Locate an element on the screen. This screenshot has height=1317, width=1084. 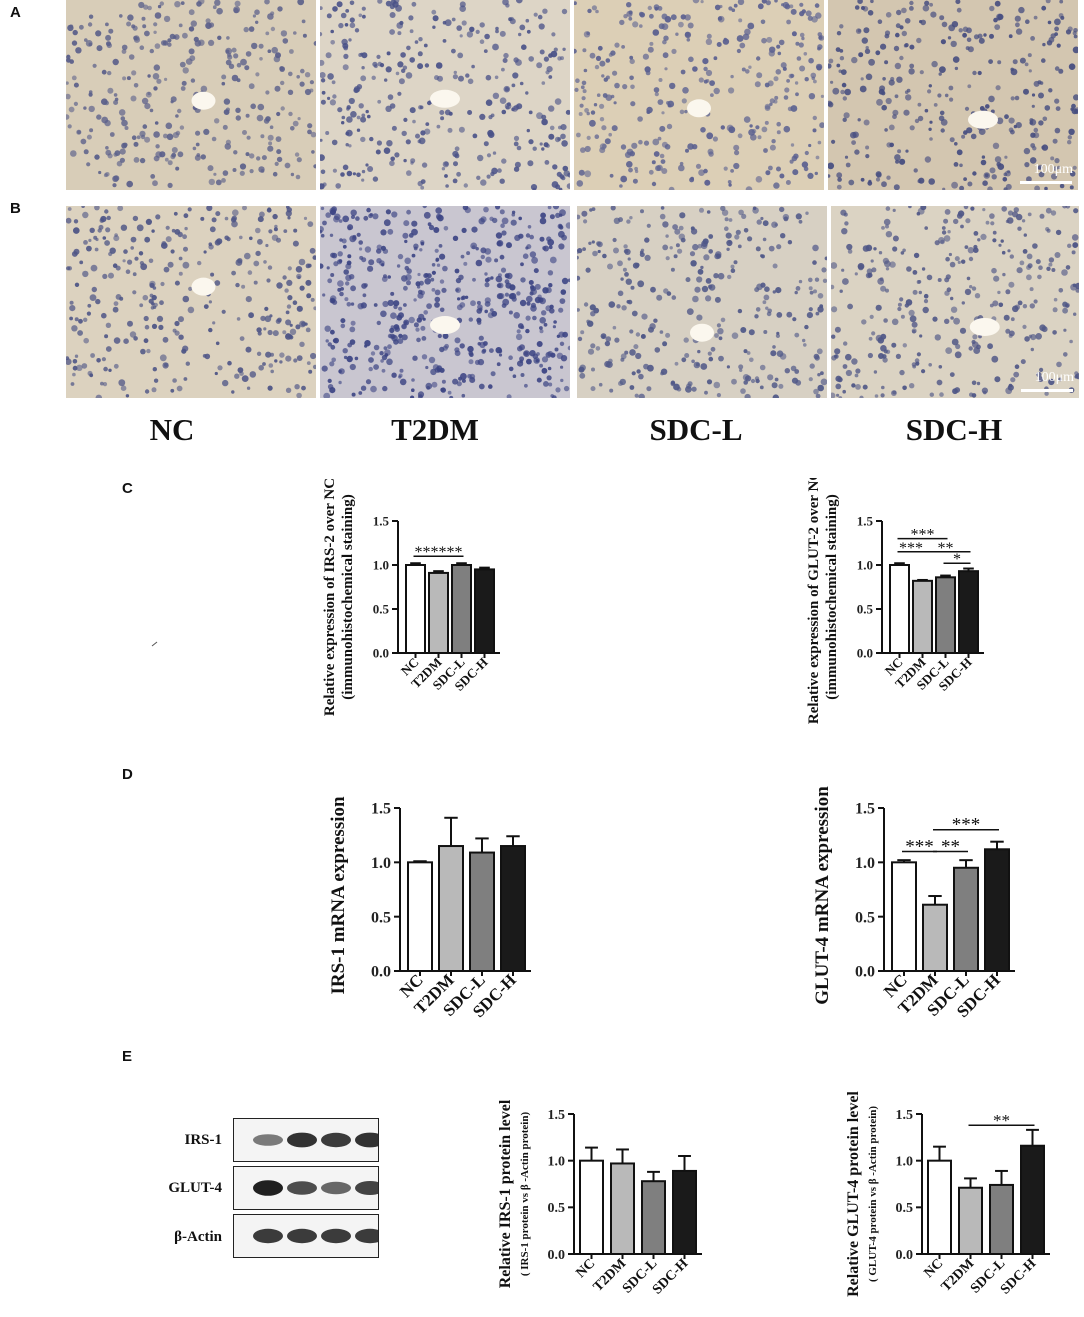
micrograph-a-nc is located at coordinates (191, 95).